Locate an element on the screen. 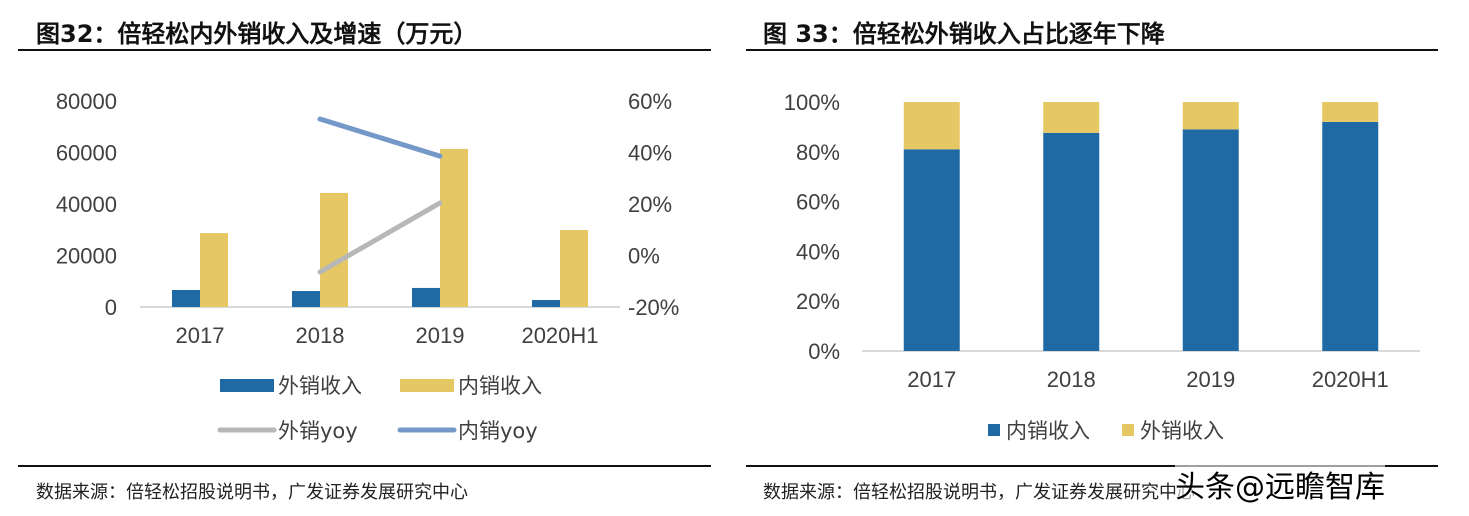  y-tick-label: 40000 is located at coordinates (86, 204).